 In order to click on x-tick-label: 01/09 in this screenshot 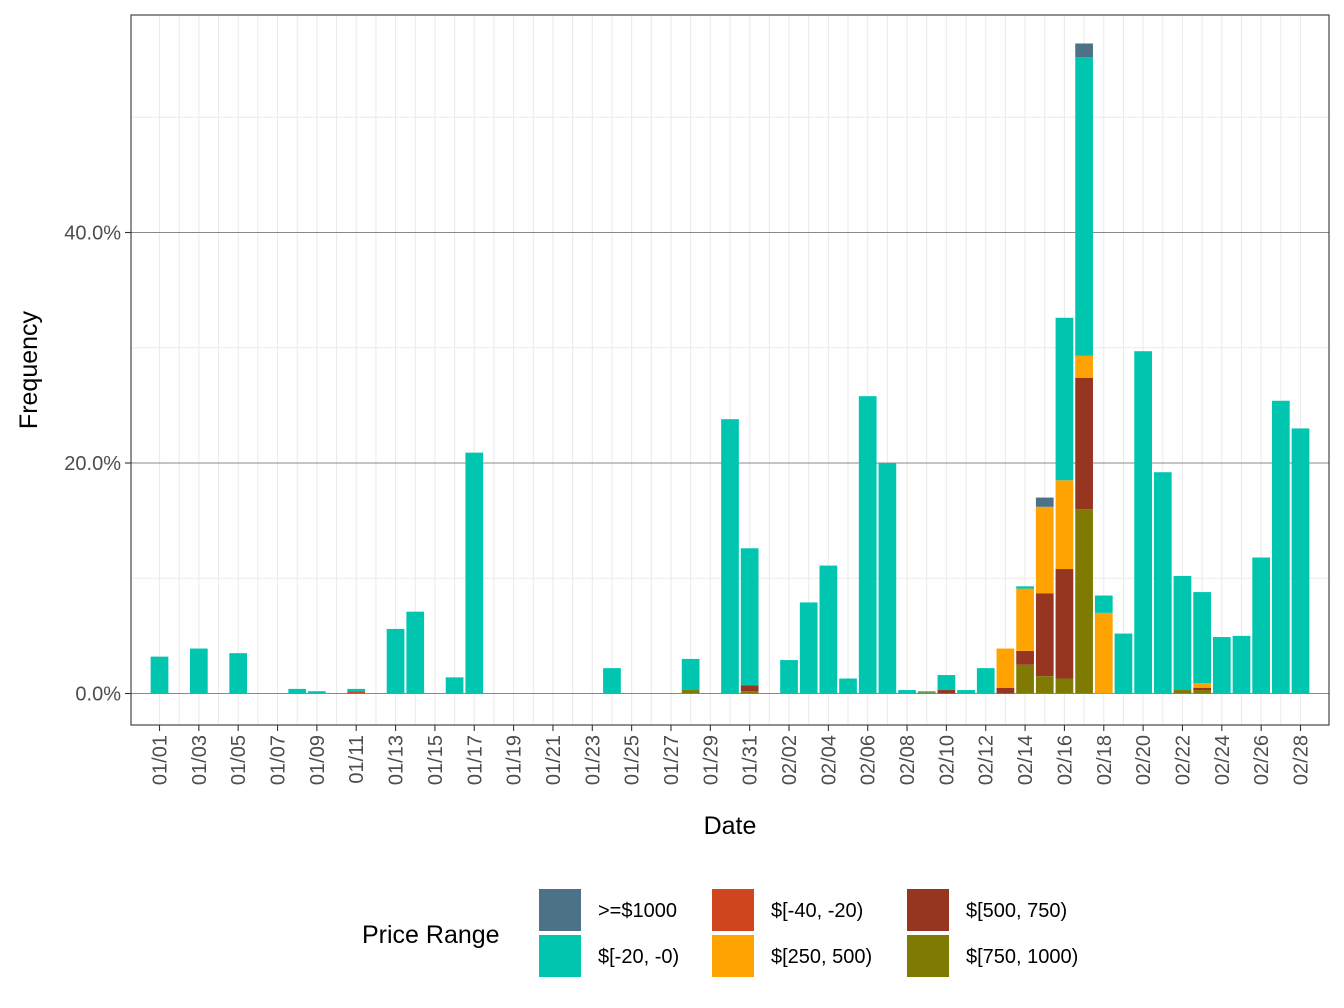, I will do `click(318, 760)`.